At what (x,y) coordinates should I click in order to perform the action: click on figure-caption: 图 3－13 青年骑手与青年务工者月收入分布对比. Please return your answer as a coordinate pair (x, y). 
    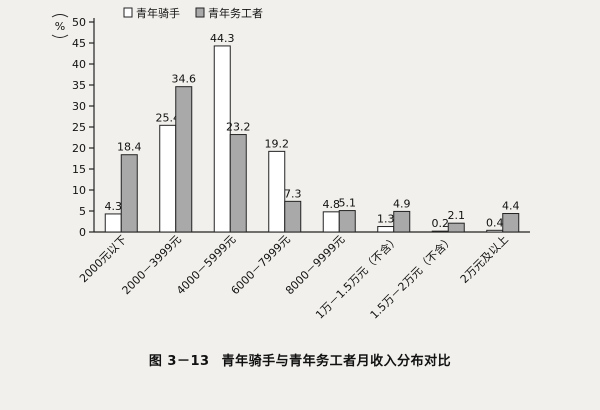
    Looking at the image, I should click on (300, 359).